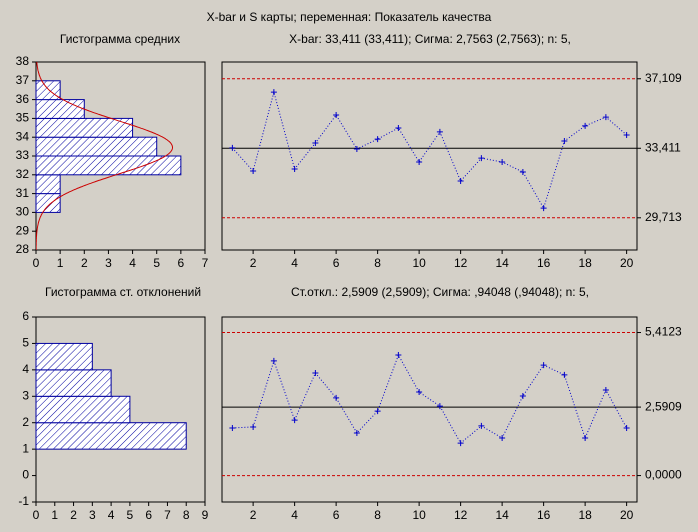 The image size is (698, 532). What do you see at coordinates (25, 369) in the screenshot?
I see `y-tick-label: 4` at bounding box center [25, 369].